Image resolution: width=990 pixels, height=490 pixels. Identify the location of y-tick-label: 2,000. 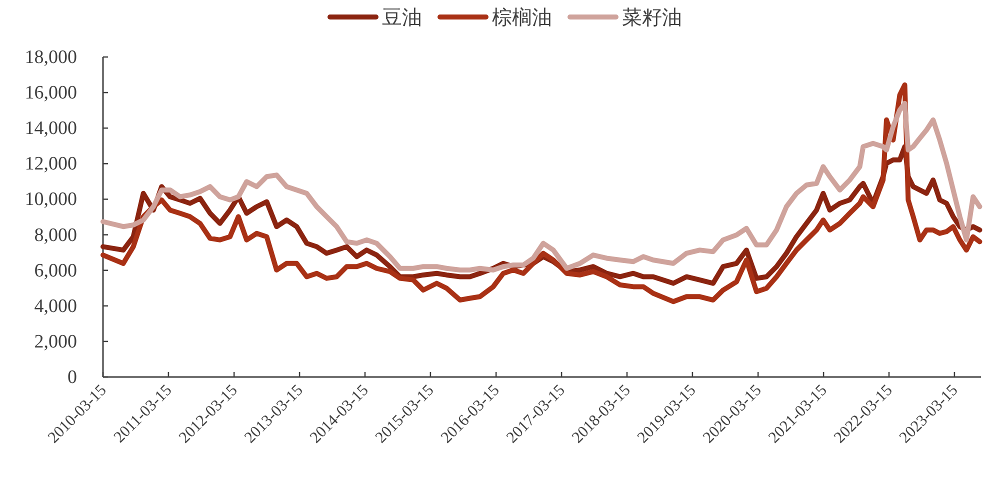
(55, 341).